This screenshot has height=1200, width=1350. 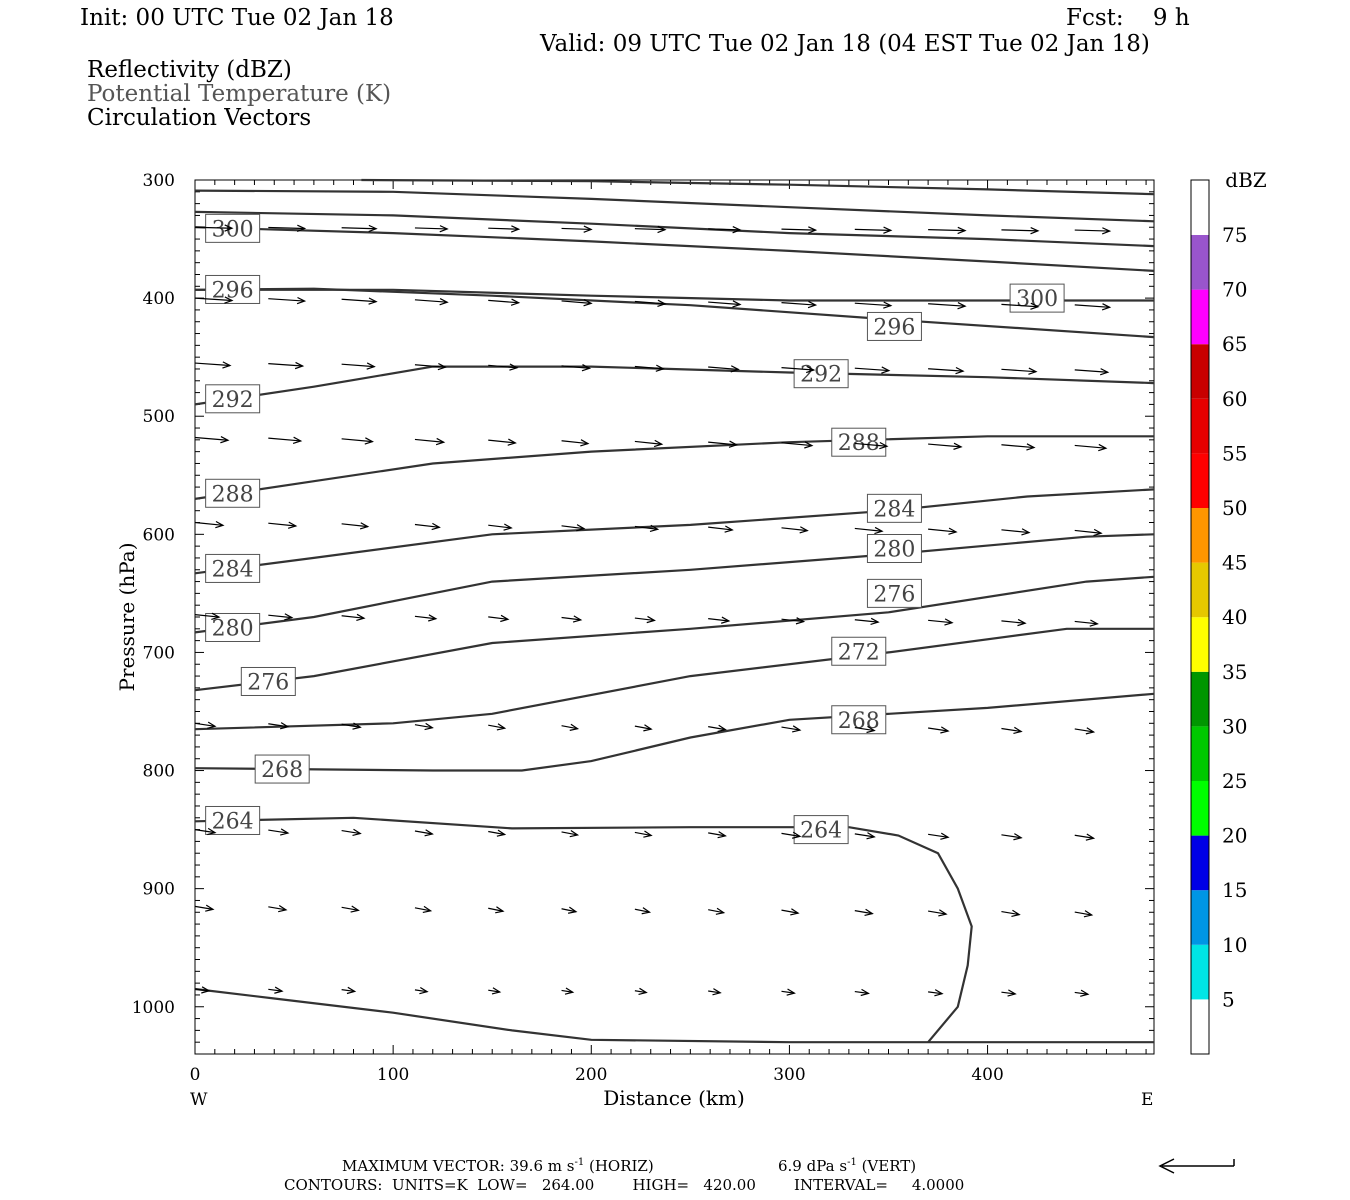 What do you see at coordinates (591, 1075) in the screenshot?
I see `x-tick-label: 200` at bounding box center [591, 1075].